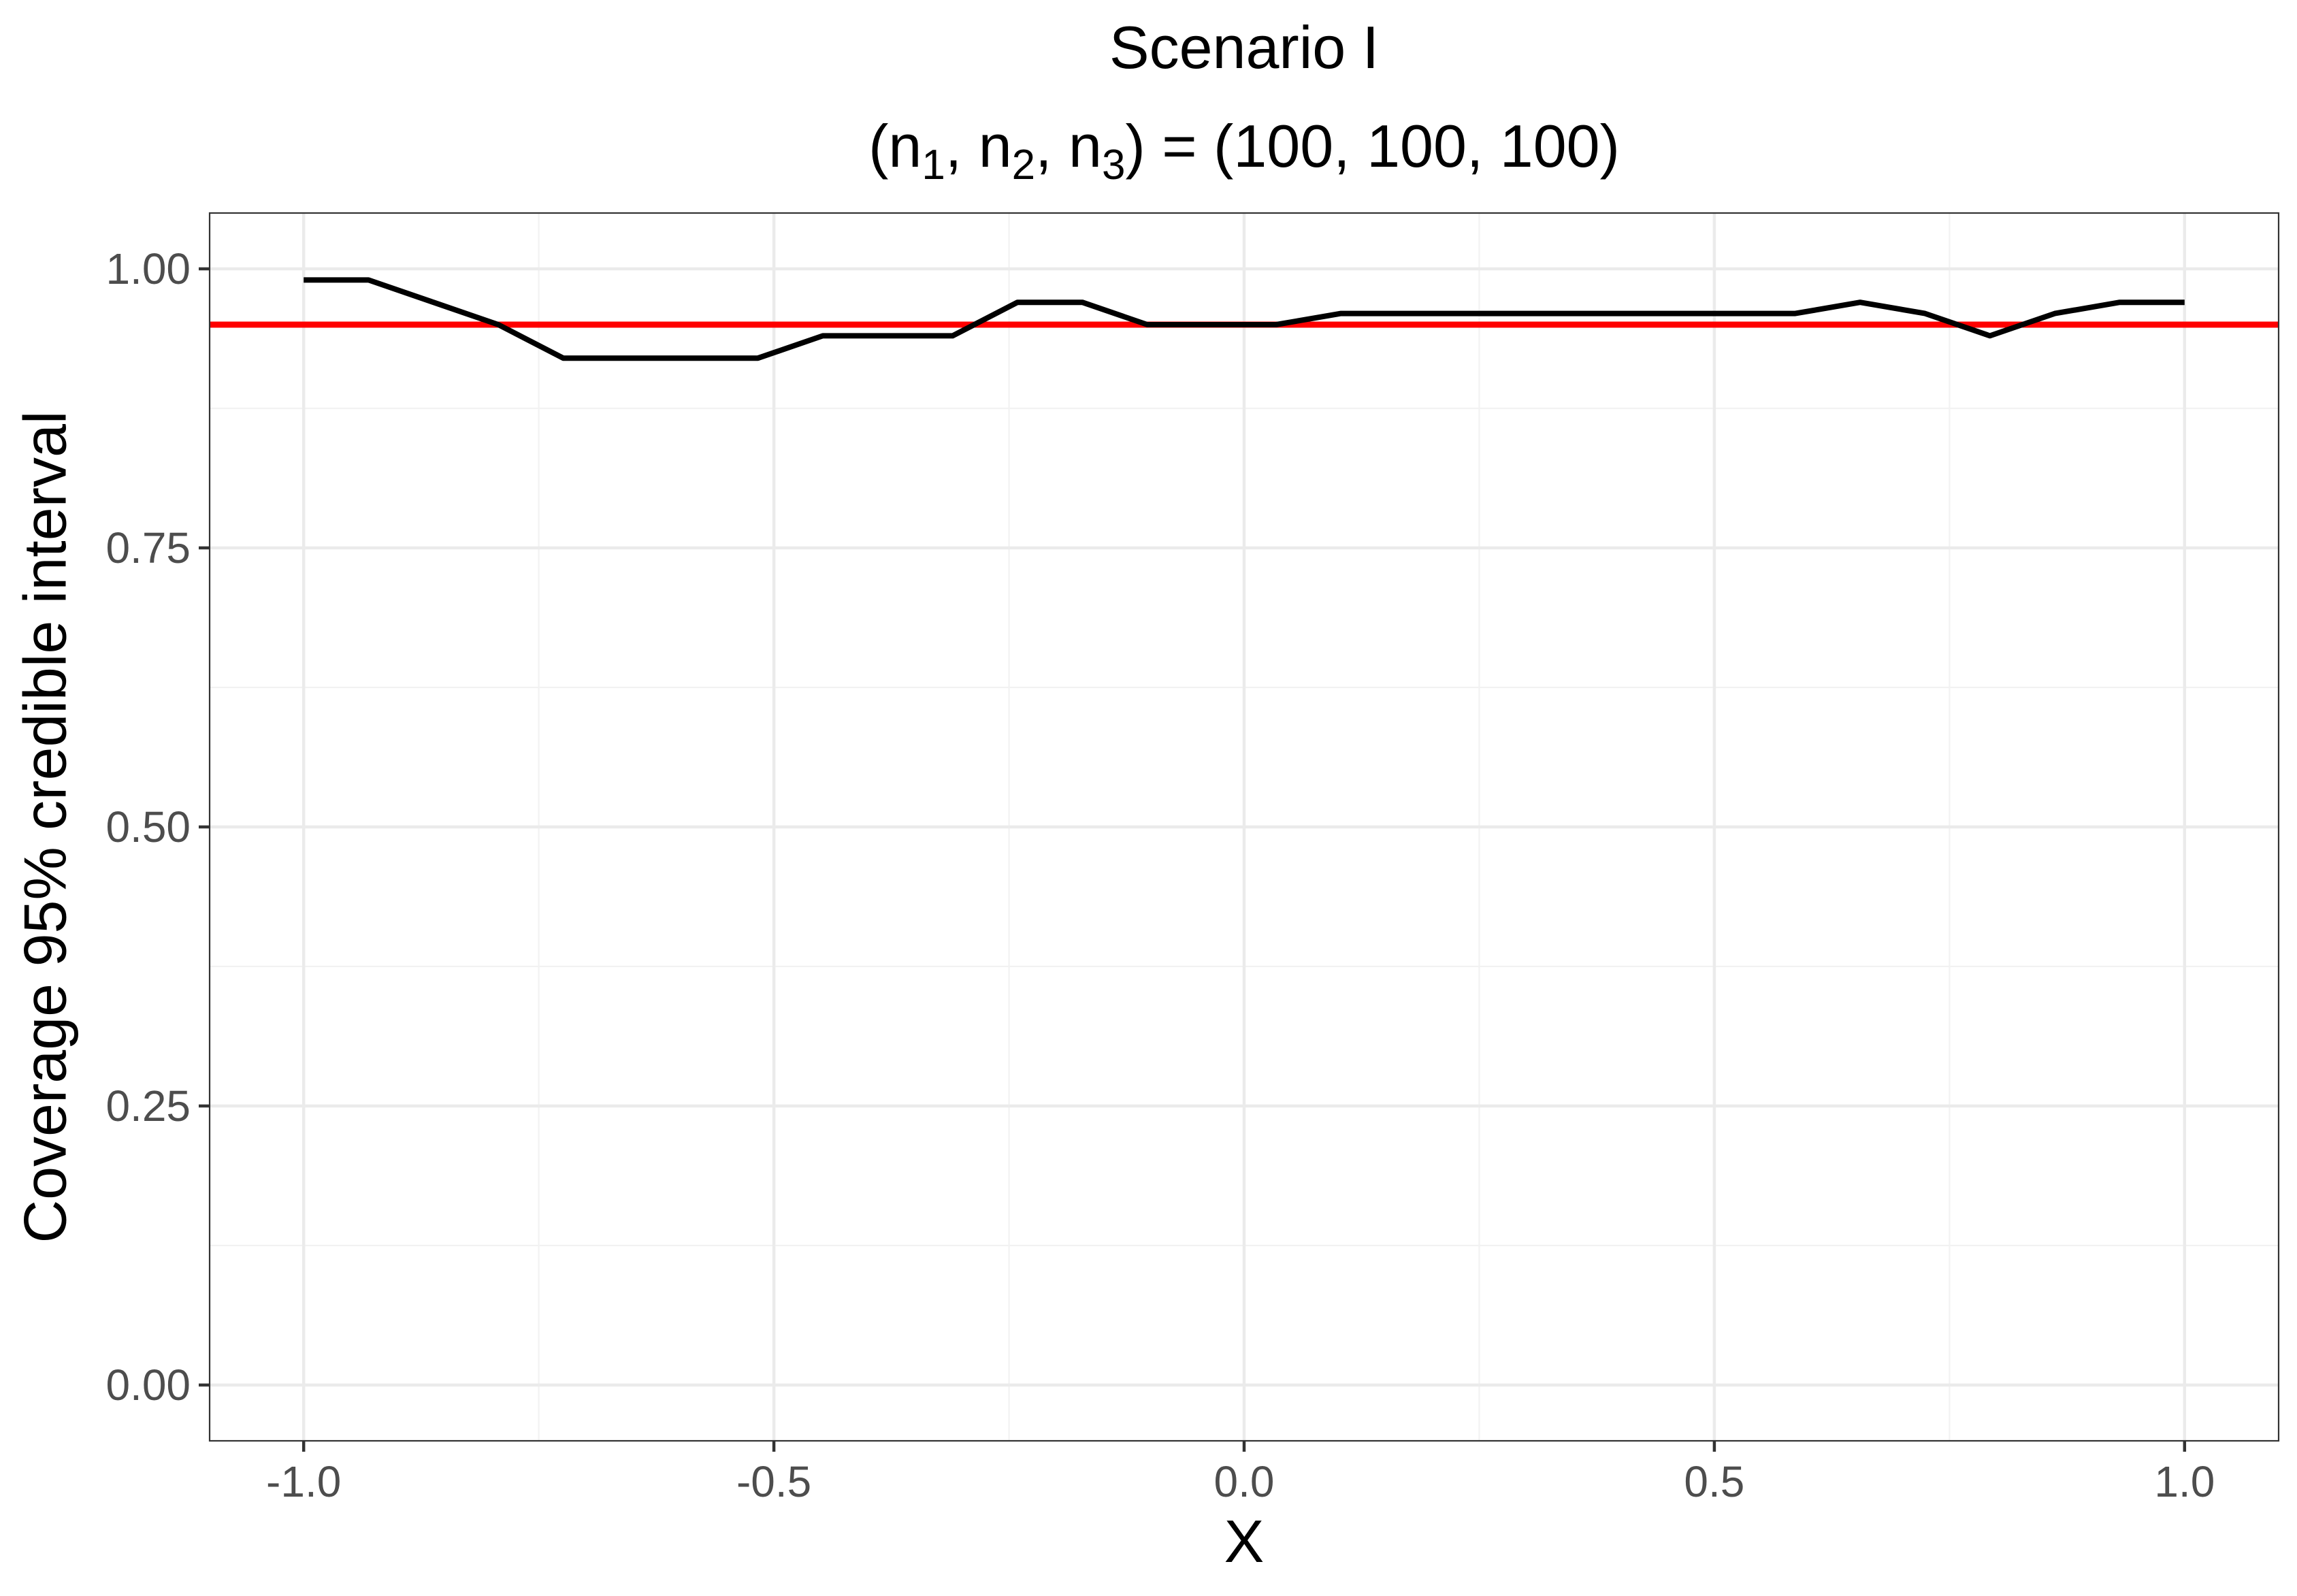  Describe the element at coordinates (895, 146) in the screenshot. I see `subtitle-open: (n` at that location.